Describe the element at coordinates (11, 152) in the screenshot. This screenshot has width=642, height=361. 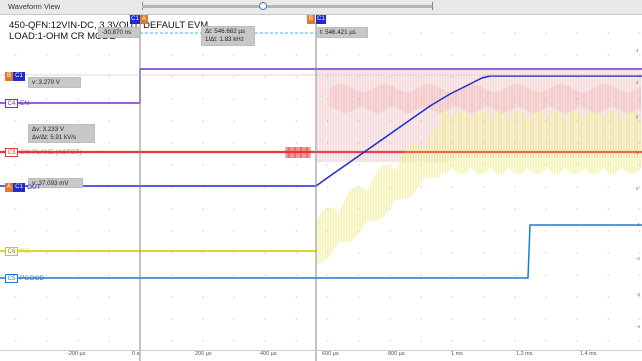
I see `c3-channel-tag: C3` at that location.